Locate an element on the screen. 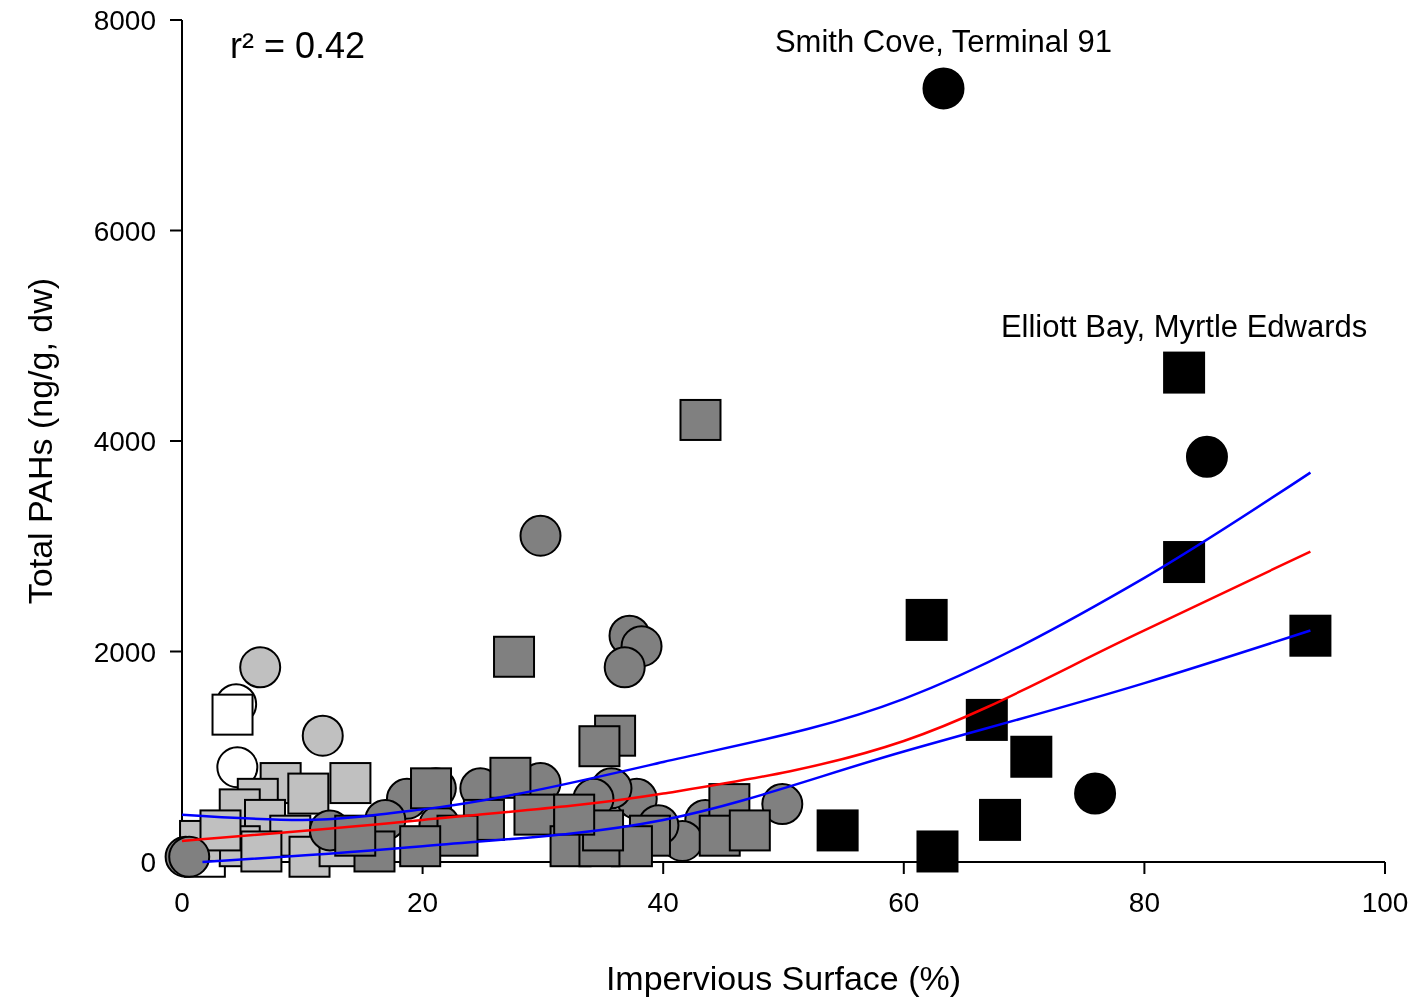 The width and height of the screenshot is (1420, 1006). x-axis-title: Impervious Surface (%) is located at coordinates (783, 978).